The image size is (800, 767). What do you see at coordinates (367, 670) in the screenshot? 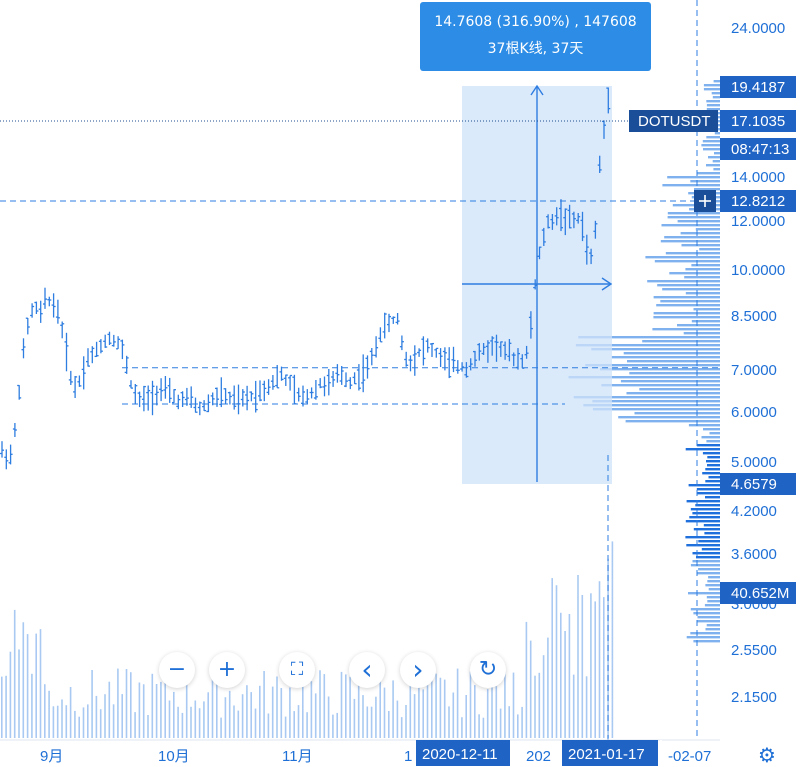
I see `scroll-left-button: ‹` at bounding box center [367, 670].